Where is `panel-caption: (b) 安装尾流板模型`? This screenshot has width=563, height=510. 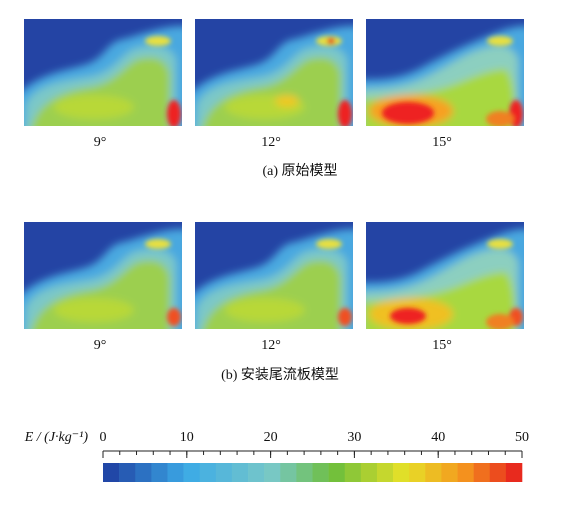
panel-caption: (b) 安装尾流板模型 is located at coordinates (280, 375).